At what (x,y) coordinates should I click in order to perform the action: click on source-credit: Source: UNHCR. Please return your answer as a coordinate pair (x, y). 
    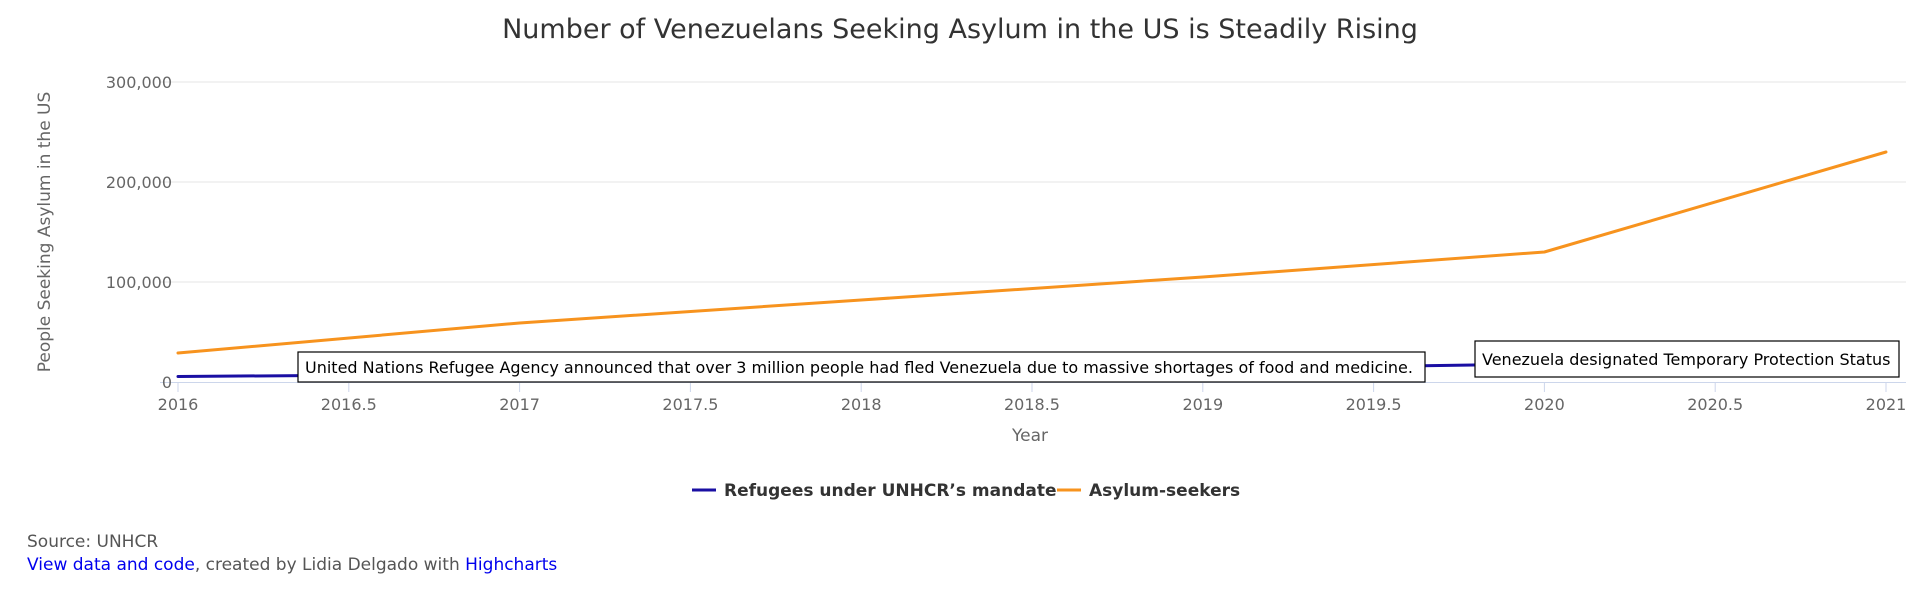
    Looking at the image, I should click on (93, 542).